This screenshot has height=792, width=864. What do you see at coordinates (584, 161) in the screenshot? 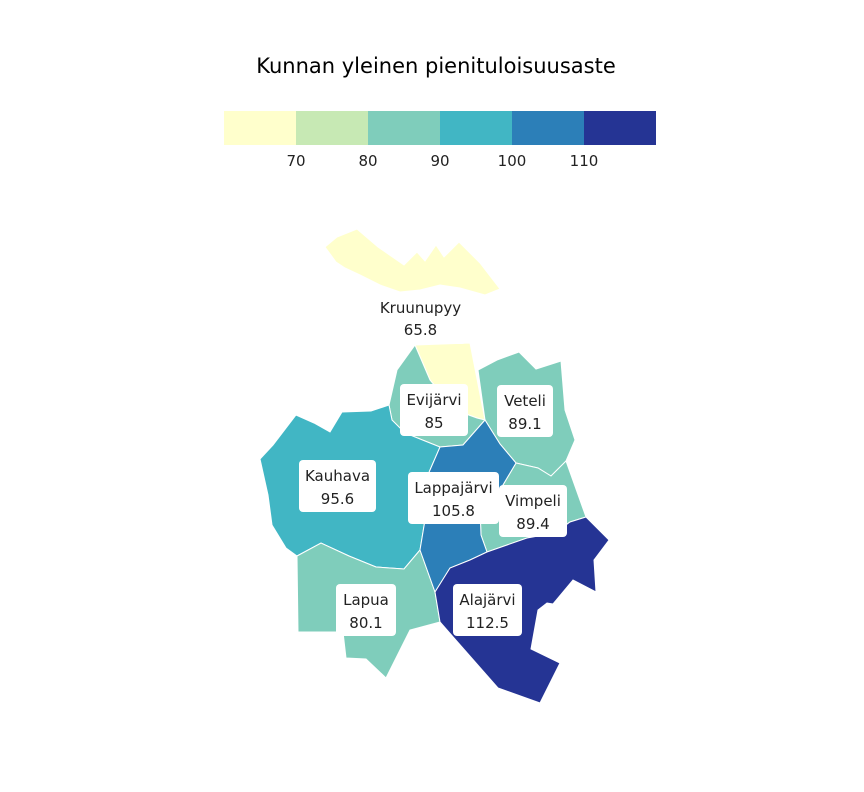
I see `legend-tick-label: 110` at bounding box center [584, 161].